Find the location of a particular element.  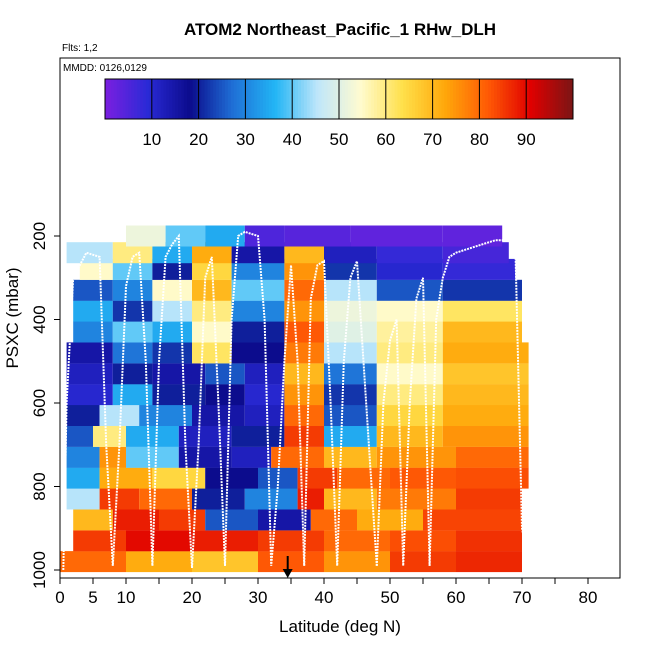

x-tick-label: 10 is located at coordinates (126, 597).